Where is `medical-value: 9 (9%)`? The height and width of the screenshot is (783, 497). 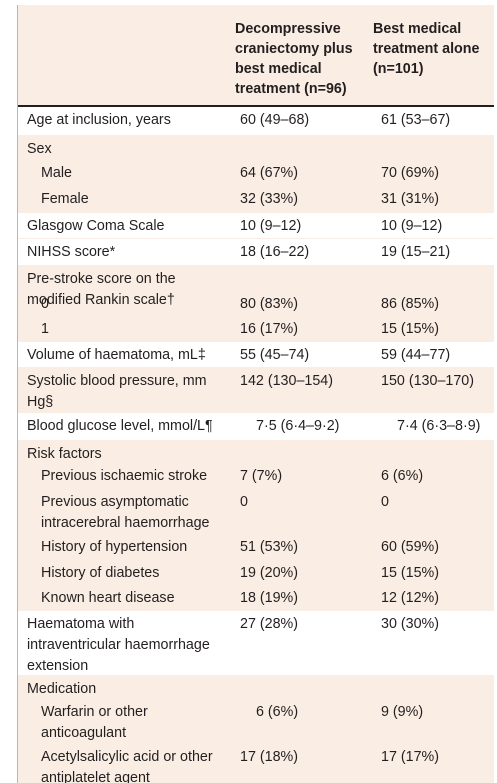
medical-value: 9 (9%) is located at coordinates (402, 712).